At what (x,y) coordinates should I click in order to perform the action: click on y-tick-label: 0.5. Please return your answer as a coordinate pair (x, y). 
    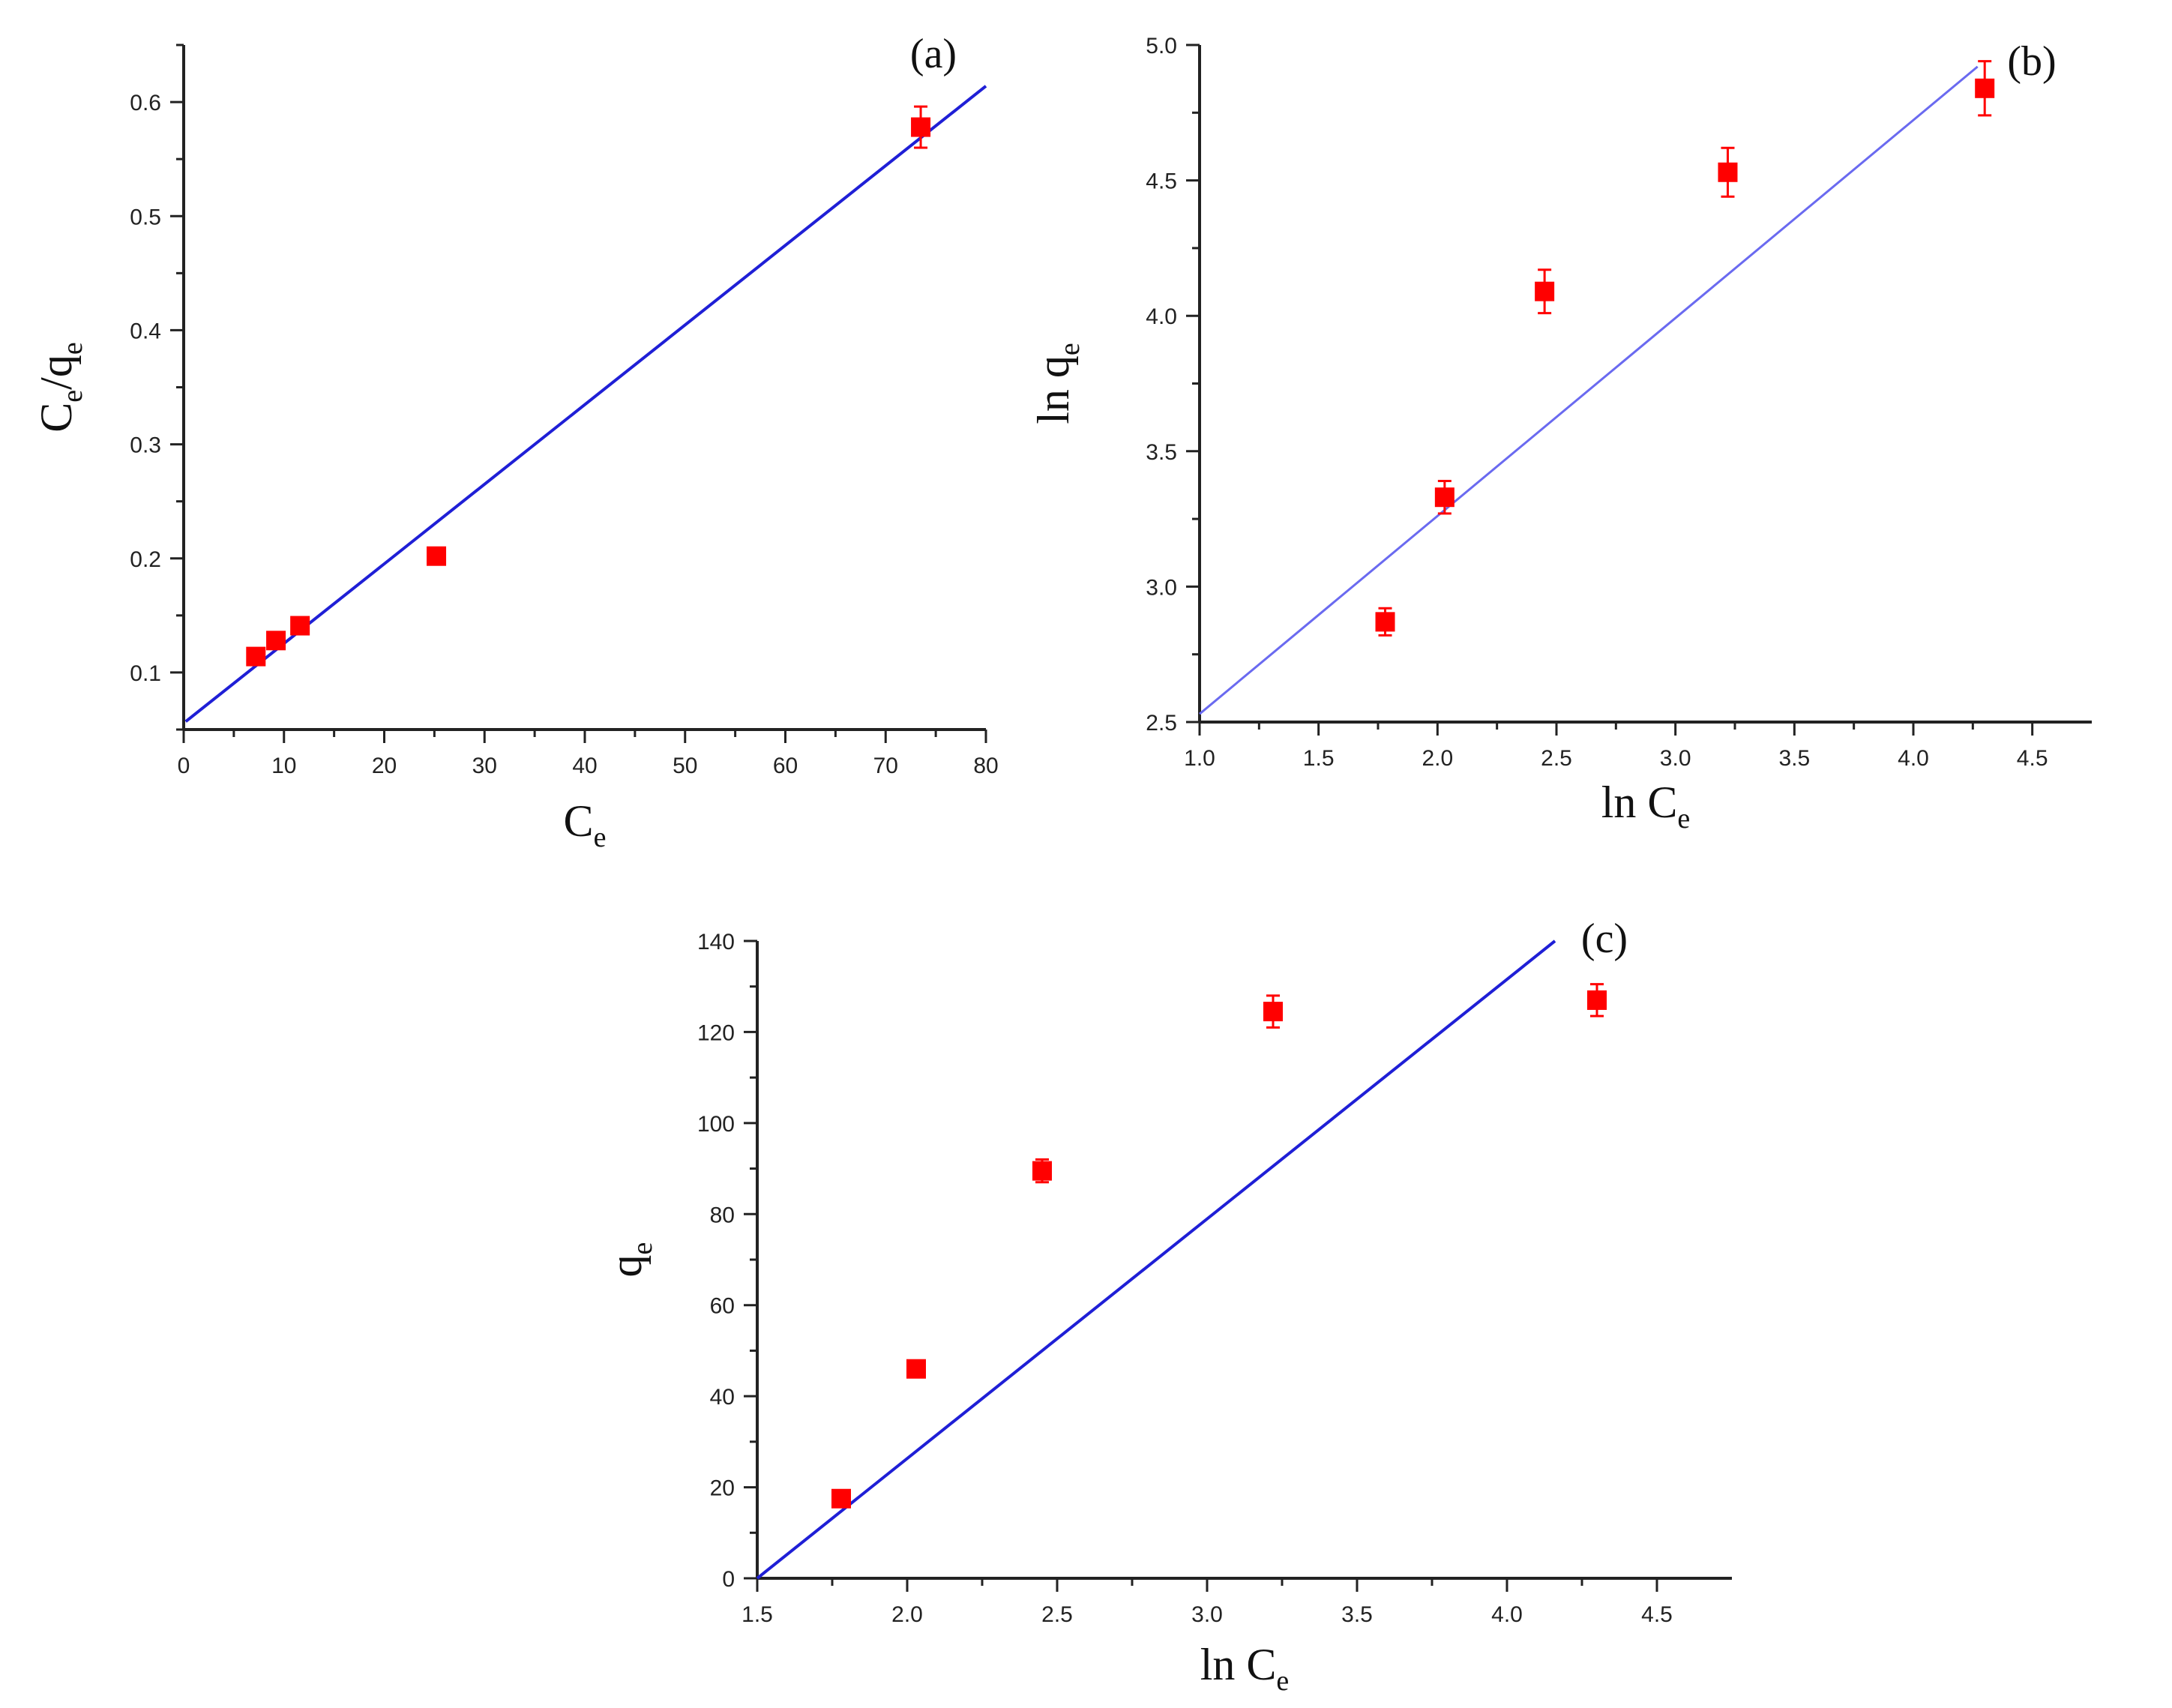
    Looking at the image, I should click on (145, 217).